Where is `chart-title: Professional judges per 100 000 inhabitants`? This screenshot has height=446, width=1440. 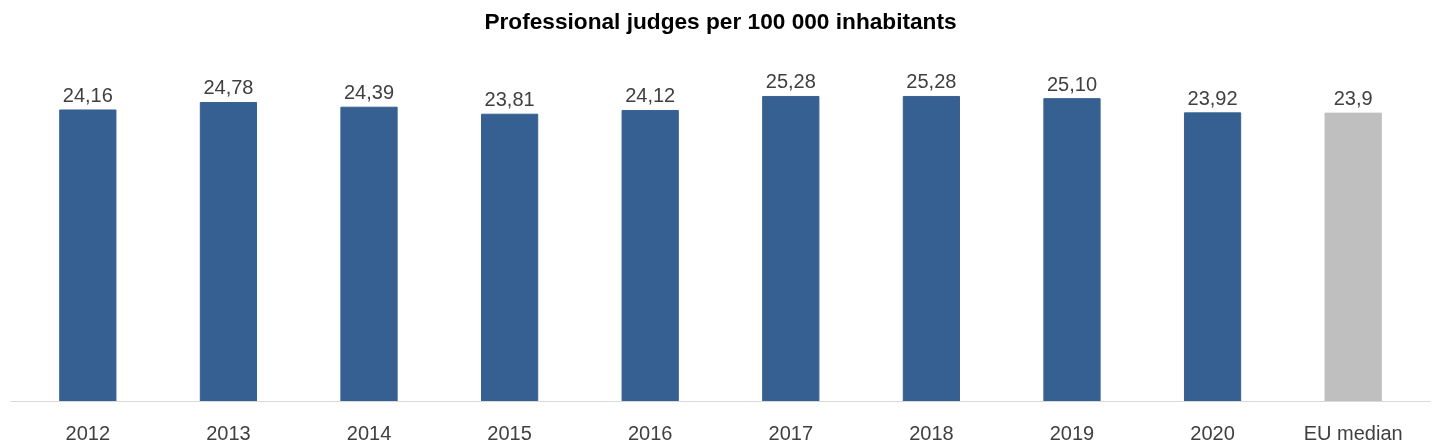
chart-title: Professional judges per 100 000 inhabitants is located at coordinates (720, 20).